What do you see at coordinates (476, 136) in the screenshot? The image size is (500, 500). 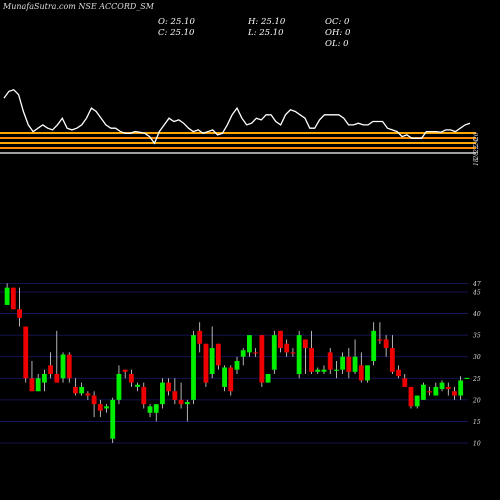 I see `indicator-axis-label: 26` at bounding box center [476, 136].